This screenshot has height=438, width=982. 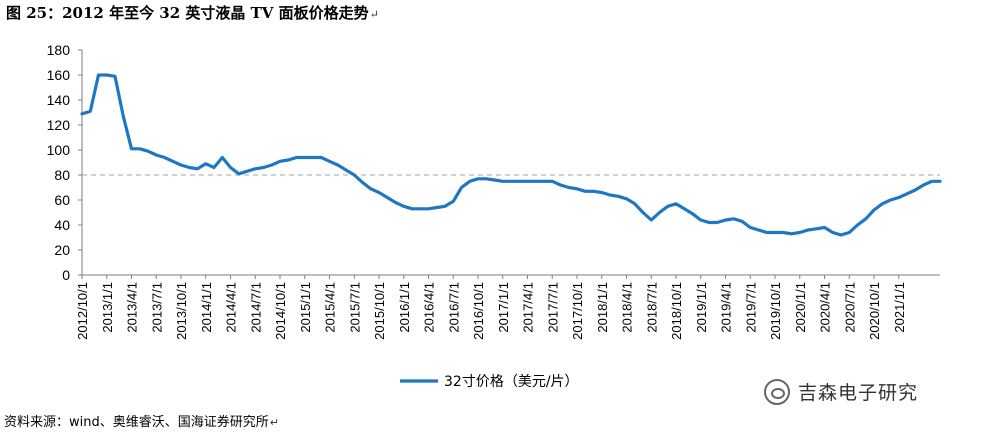 I want to click on x-tick-label: 2013/10/1, so click(x=181, y=311).